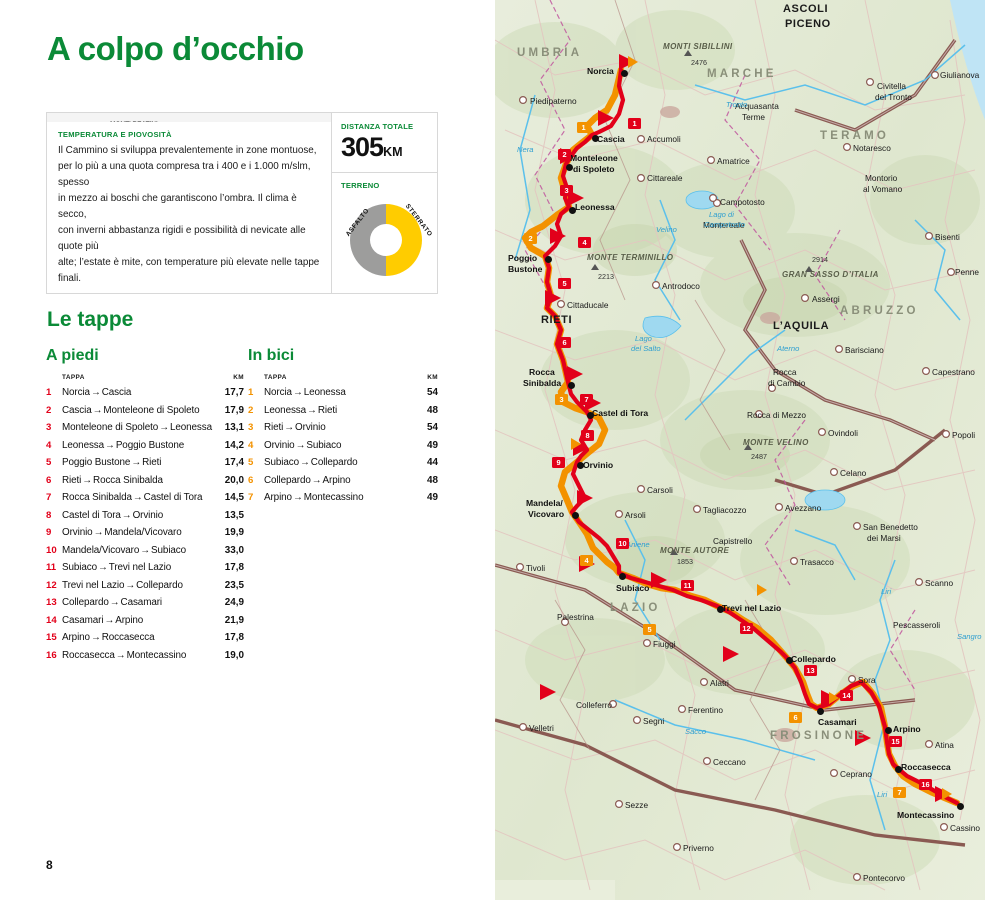 The width and height of the screenshot is (985, 900). Describe the element at coordinates (432, 392) in the screenshot. I see `stage-km: 54` at that location.